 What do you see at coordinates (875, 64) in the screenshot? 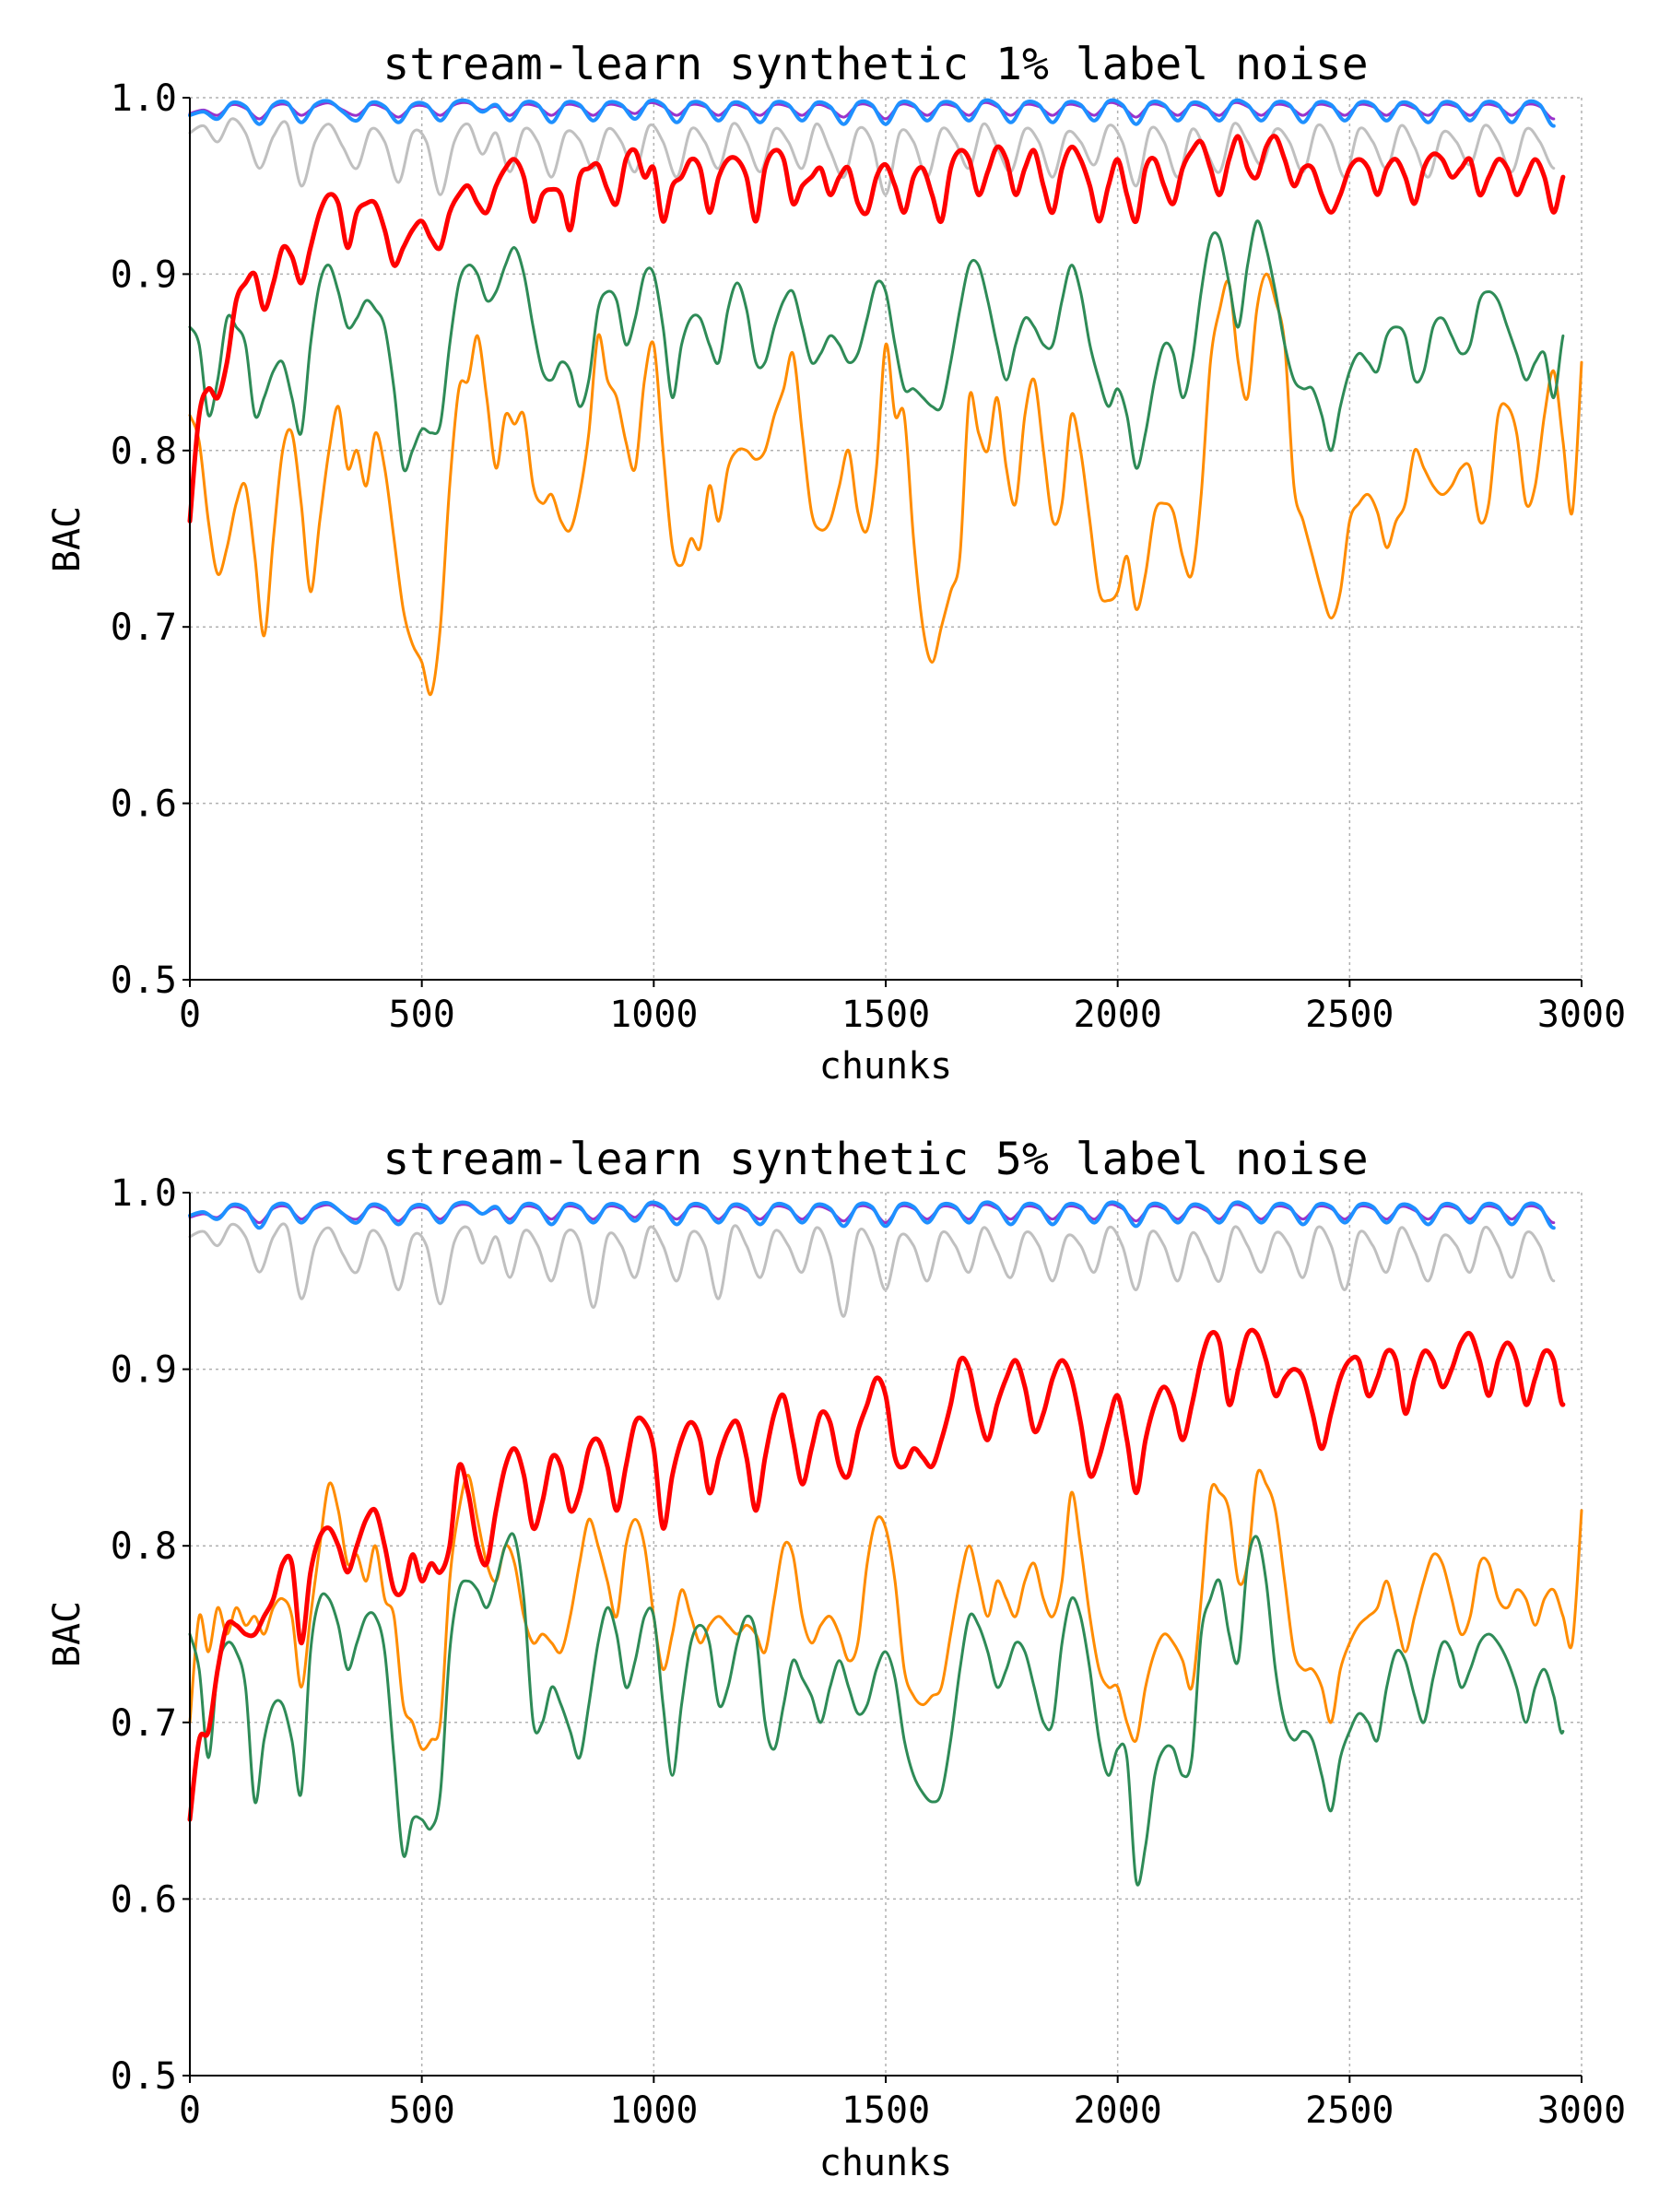
I see `chart-title: stream-learn synthetic 1% label noise` at bounding box center [875, 64].